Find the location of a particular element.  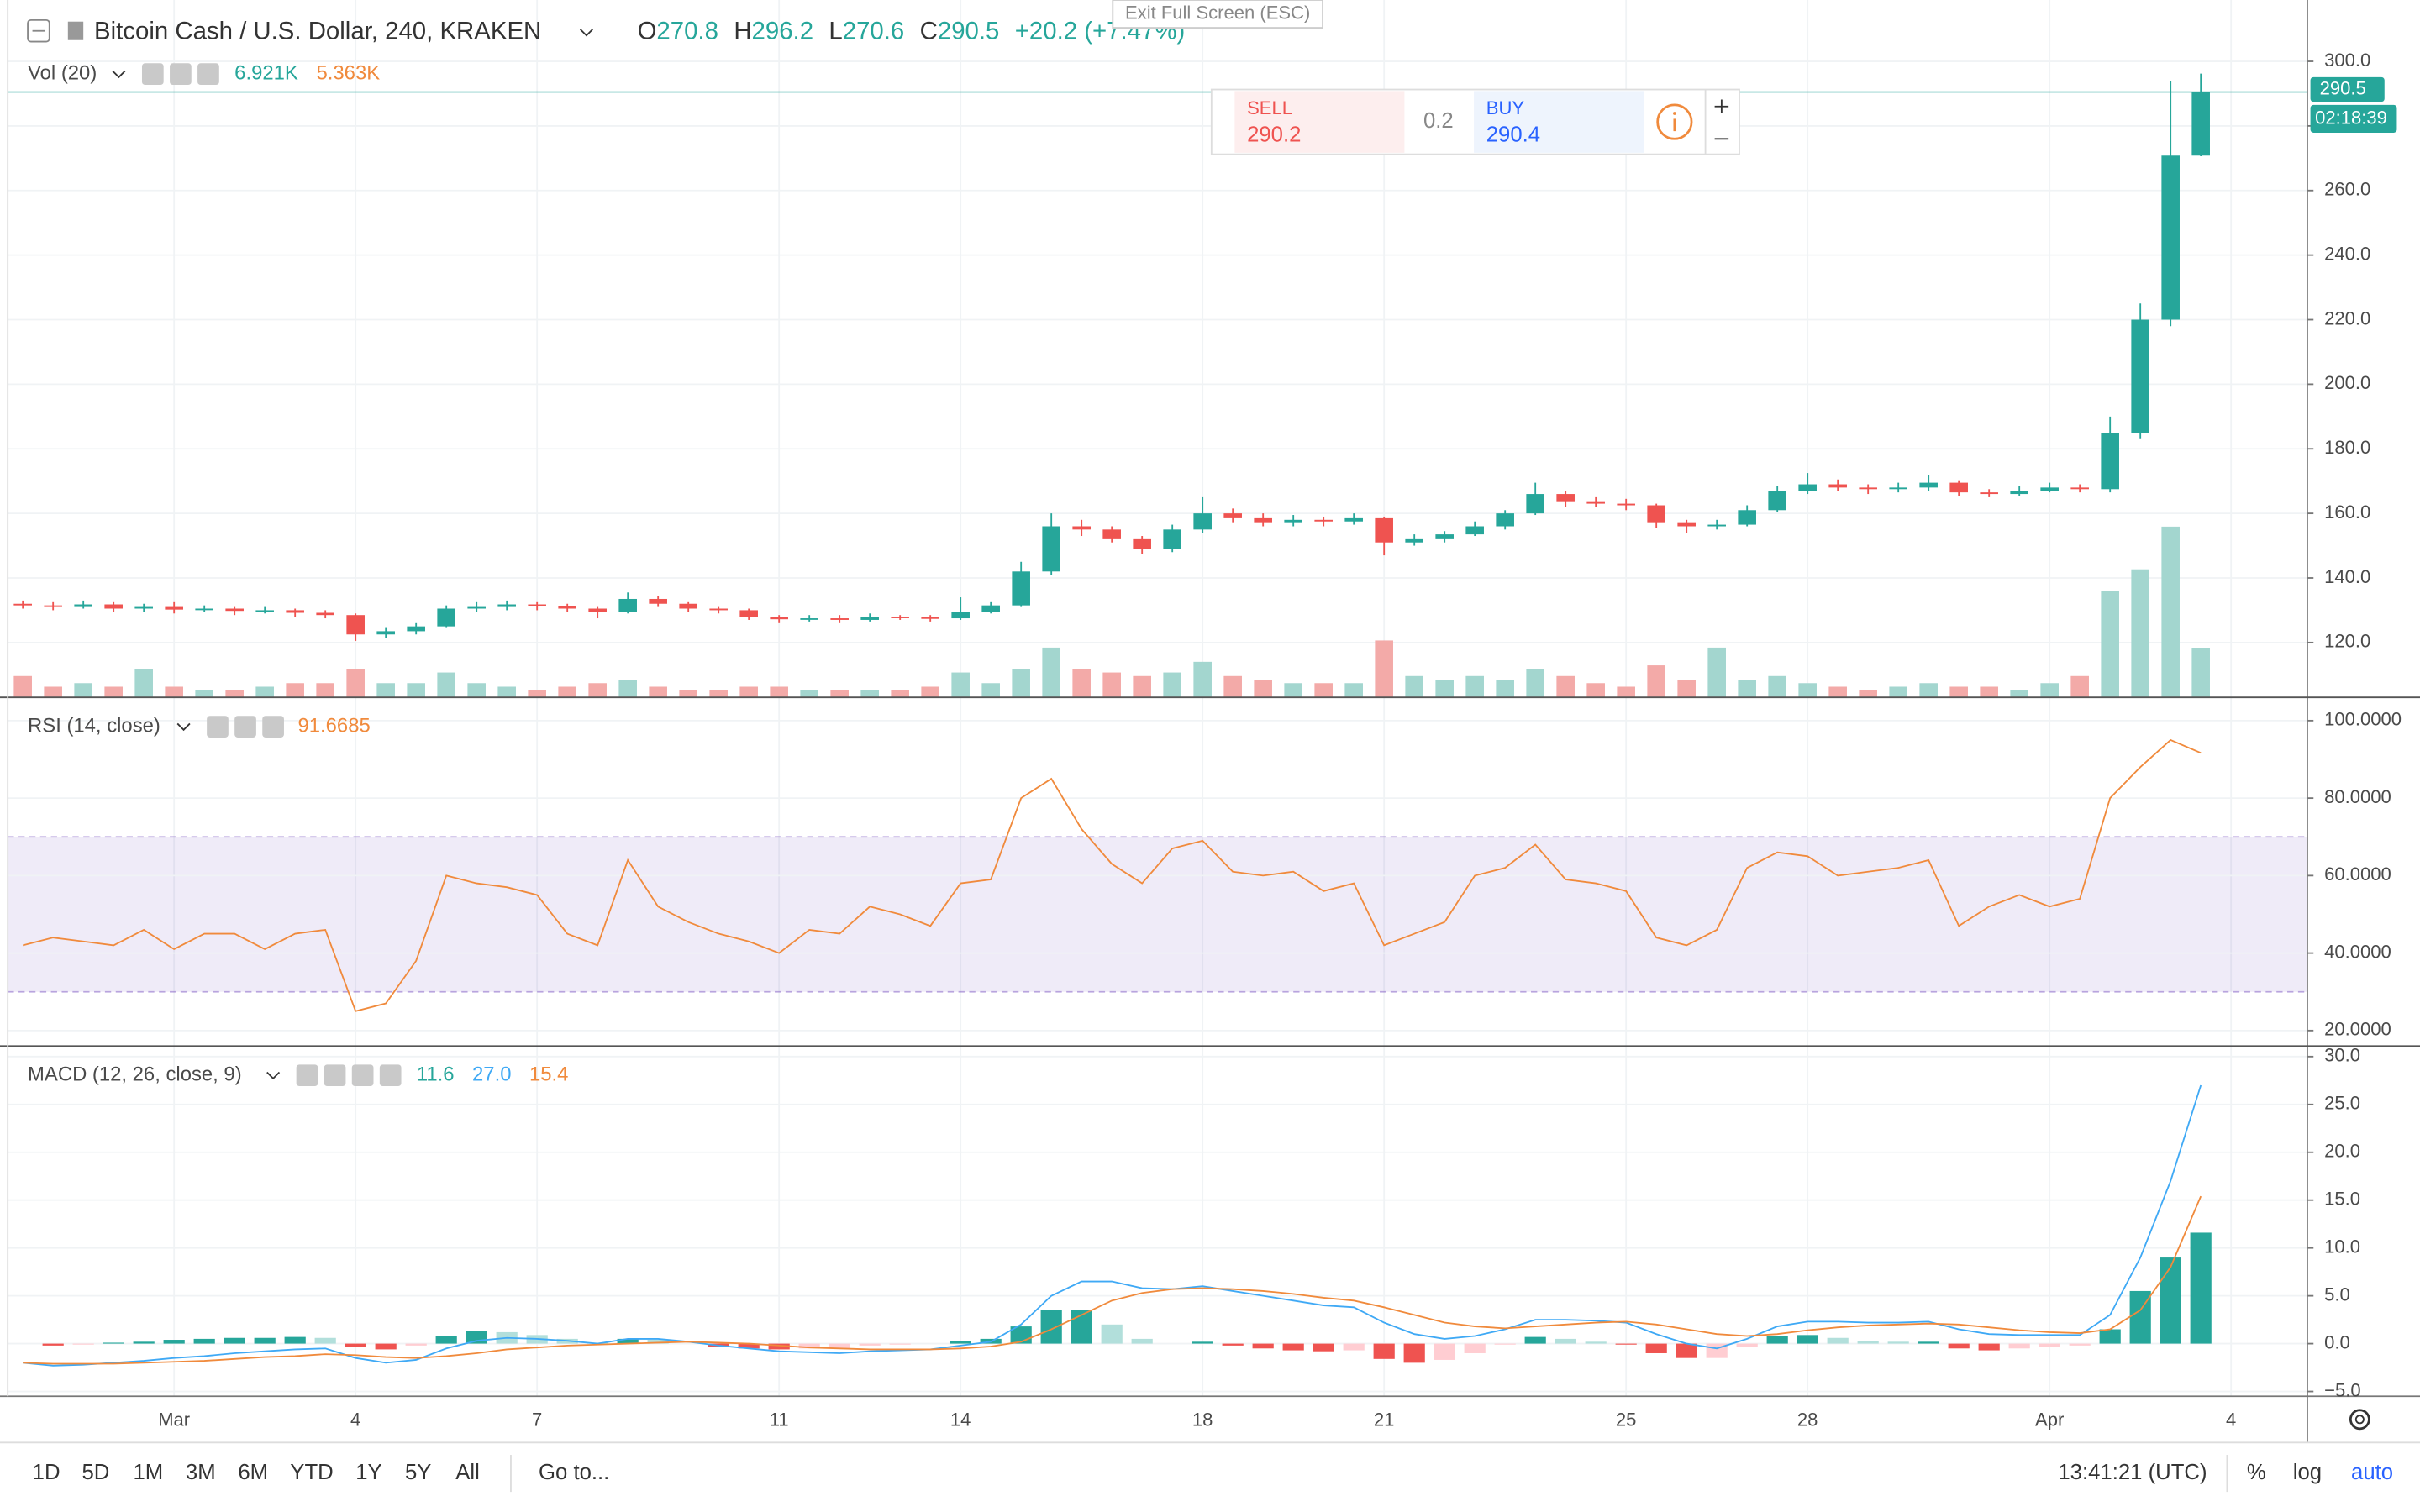

ohlc-value: 270.6 is located at coordinates (874, 31).